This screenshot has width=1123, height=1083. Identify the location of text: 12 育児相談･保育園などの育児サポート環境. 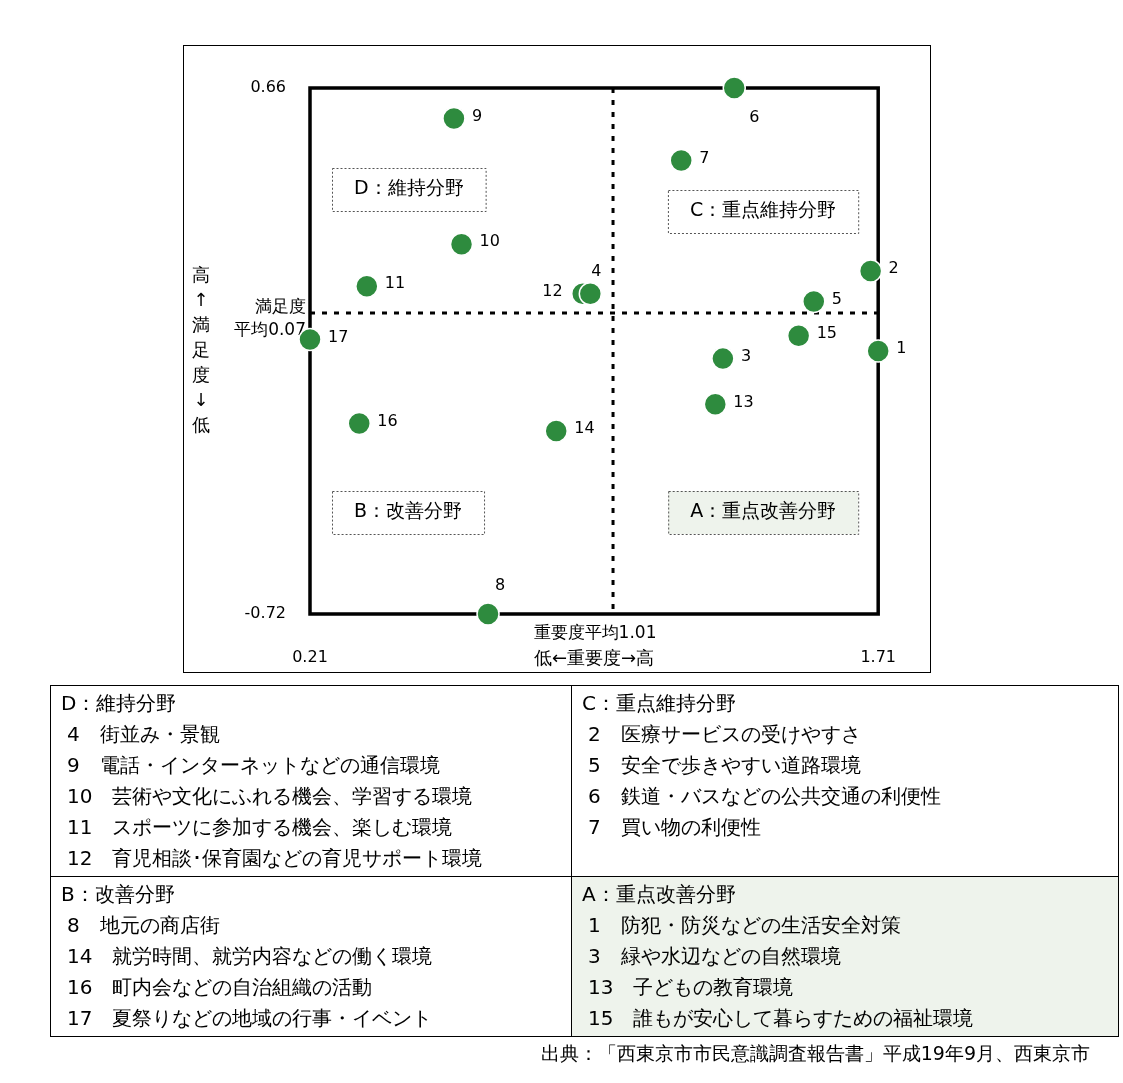
(275, 858).